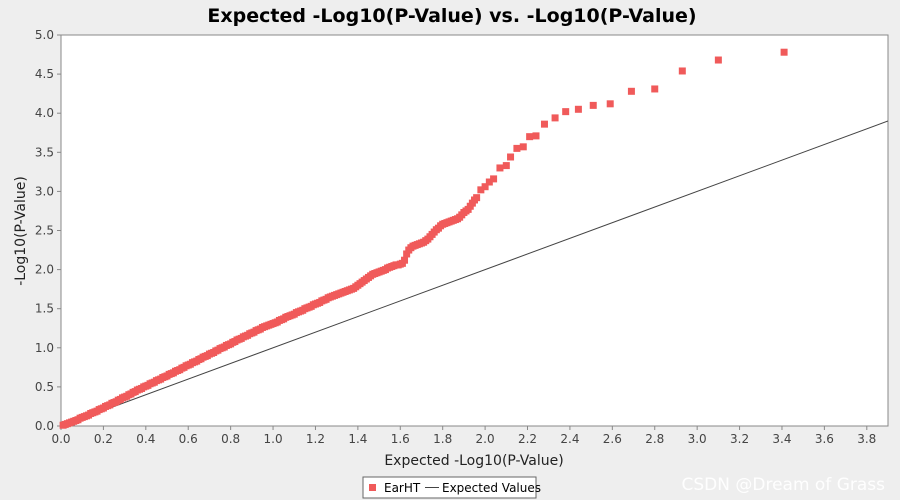  Describe the element at coordinates (44, 113) in the screenshot. I see `y-tick-label: 4.0` at that location.